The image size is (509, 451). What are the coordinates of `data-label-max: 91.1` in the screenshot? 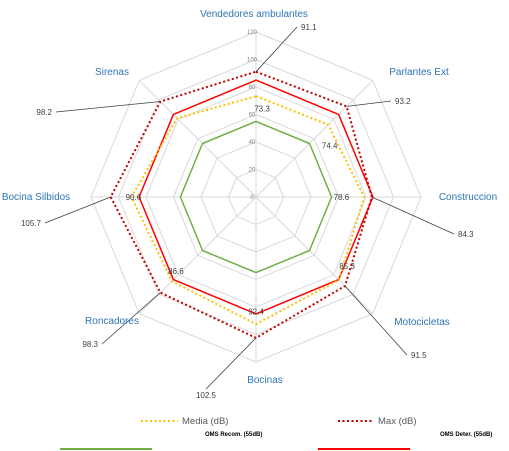 It's located at (309, 27).